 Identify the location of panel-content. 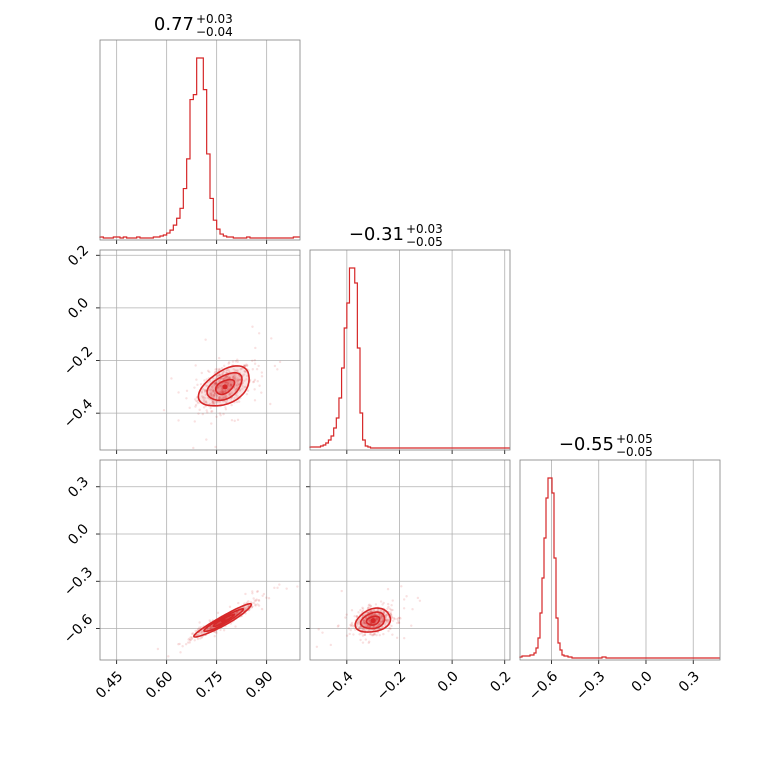
(222, 387).